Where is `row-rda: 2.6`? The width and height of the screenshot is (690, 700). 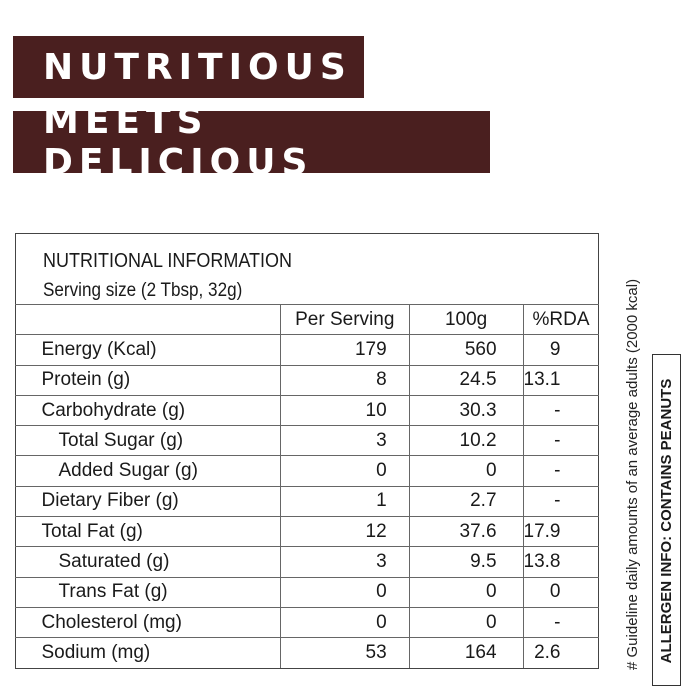 row-rda: 2.6 is located at coordinates (560, 652).